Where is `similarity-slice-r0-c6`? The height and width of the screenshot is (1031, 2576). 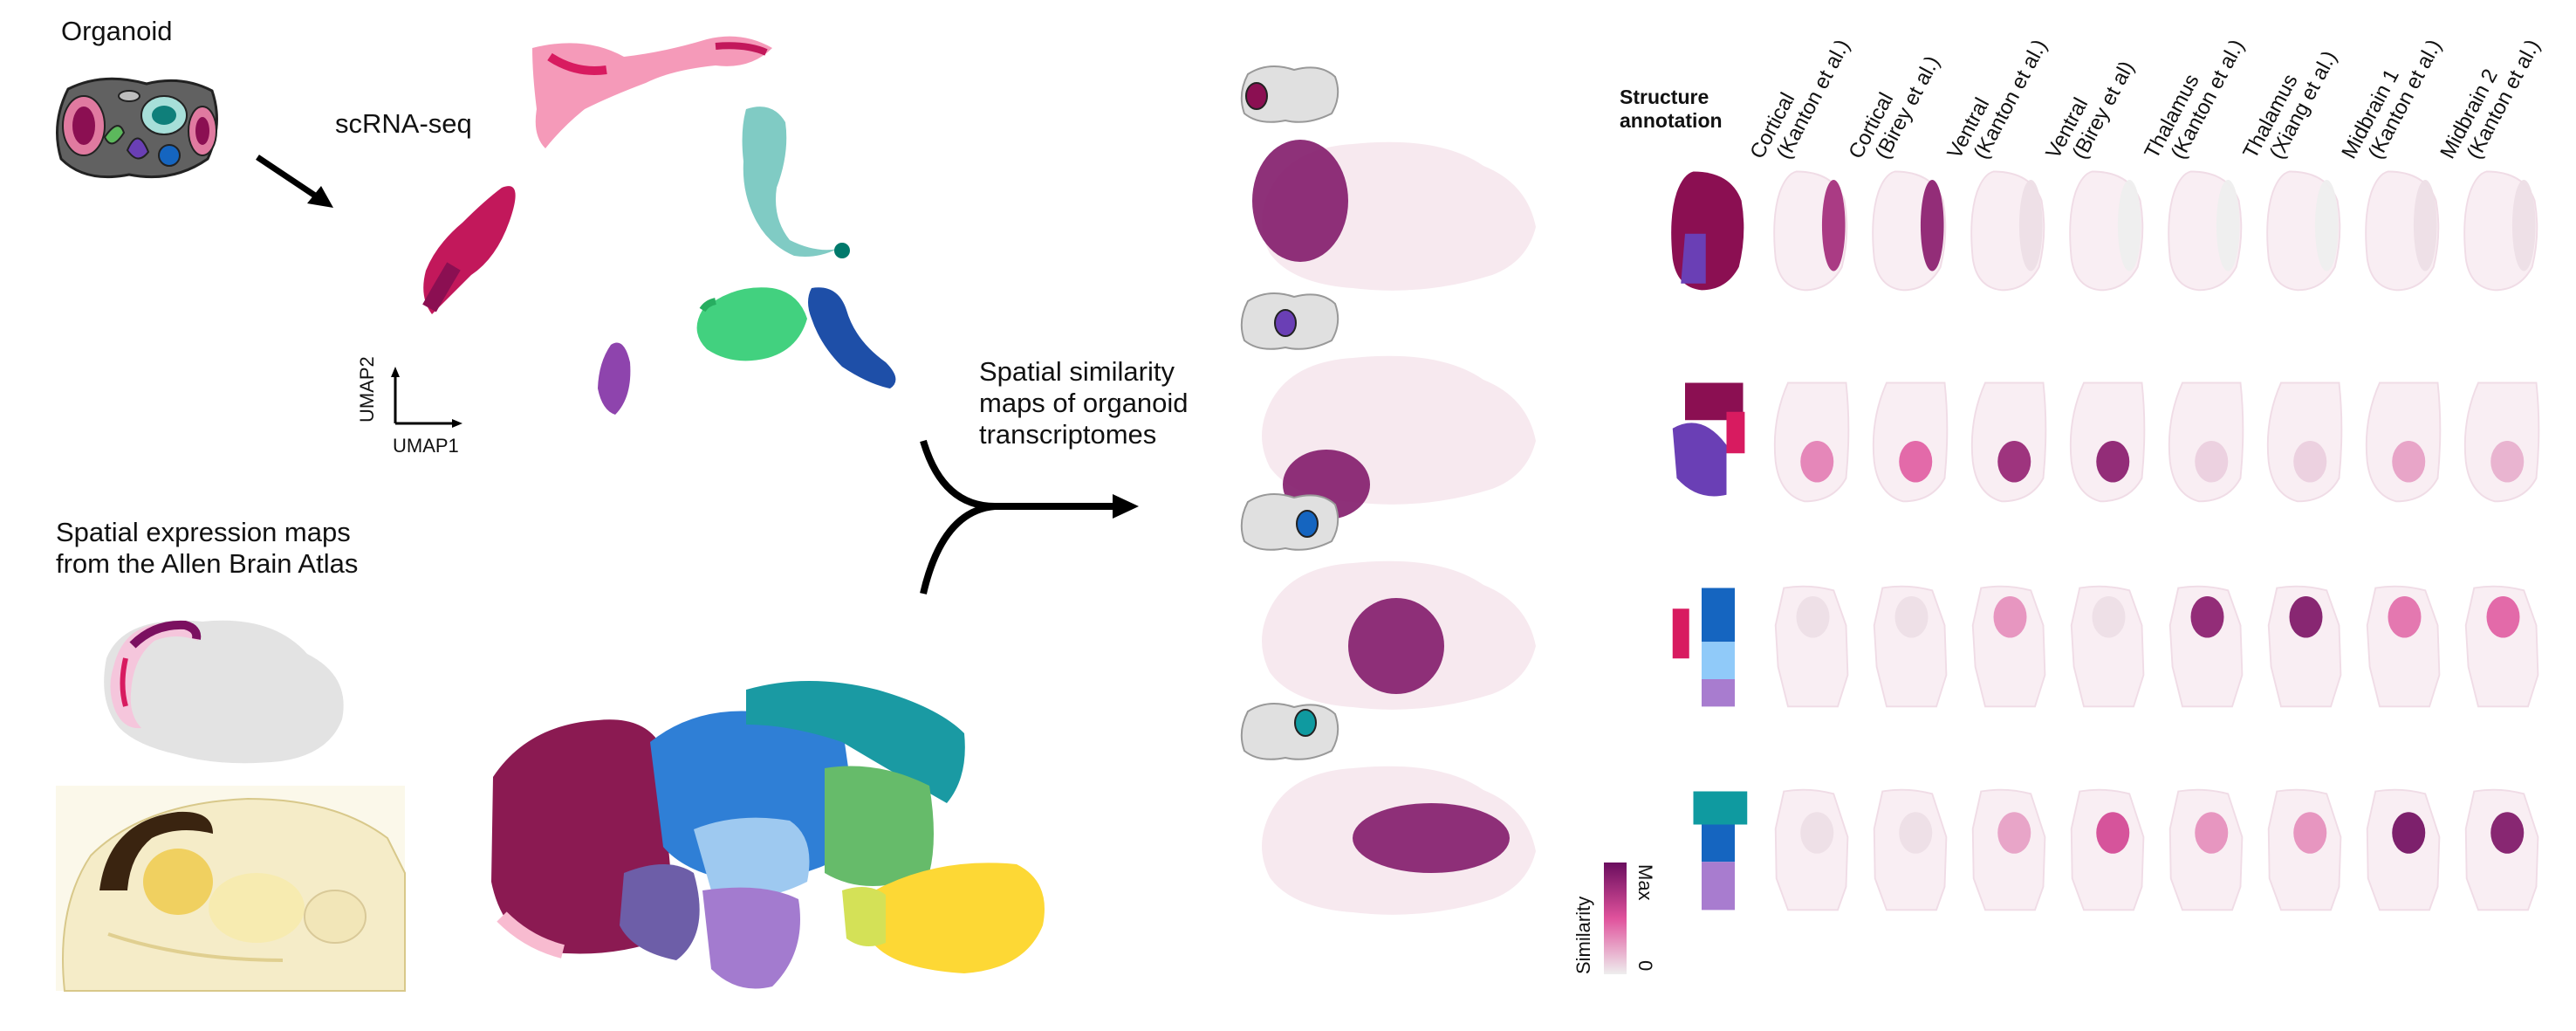
similarity-slice-r0-c6 is located at coordinates (2402, 231).